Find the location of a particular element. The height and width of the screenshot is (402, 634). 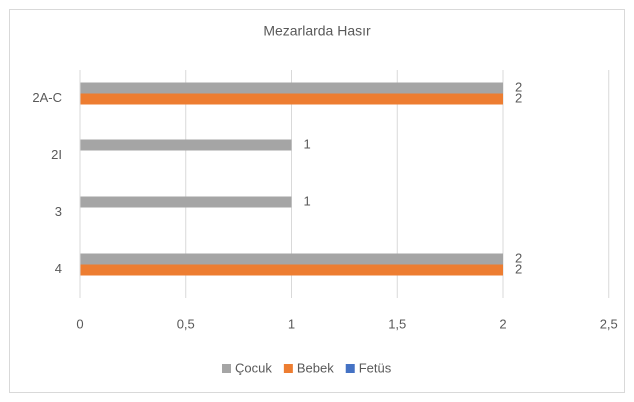

legend-label: Fetüs is located at coordinates (375, 367).